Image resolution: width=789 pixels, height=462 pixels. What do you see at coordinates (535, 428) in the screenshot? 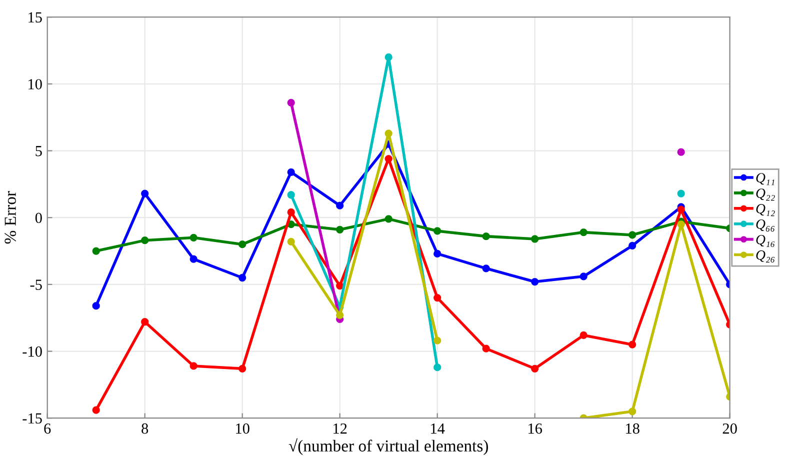
I see `x-tick-label: 16` at bounding box center [535, 428].